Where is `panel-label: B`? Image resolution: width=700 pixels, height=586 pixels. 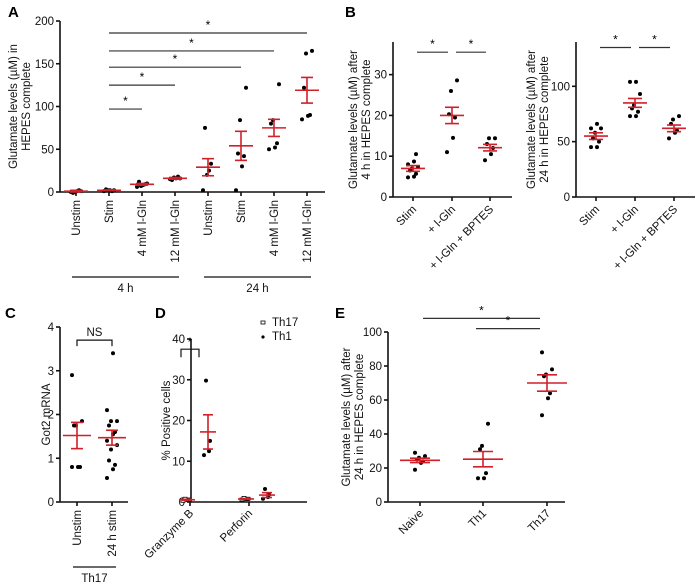 panel-label: B is located at coordinates (350, 12).